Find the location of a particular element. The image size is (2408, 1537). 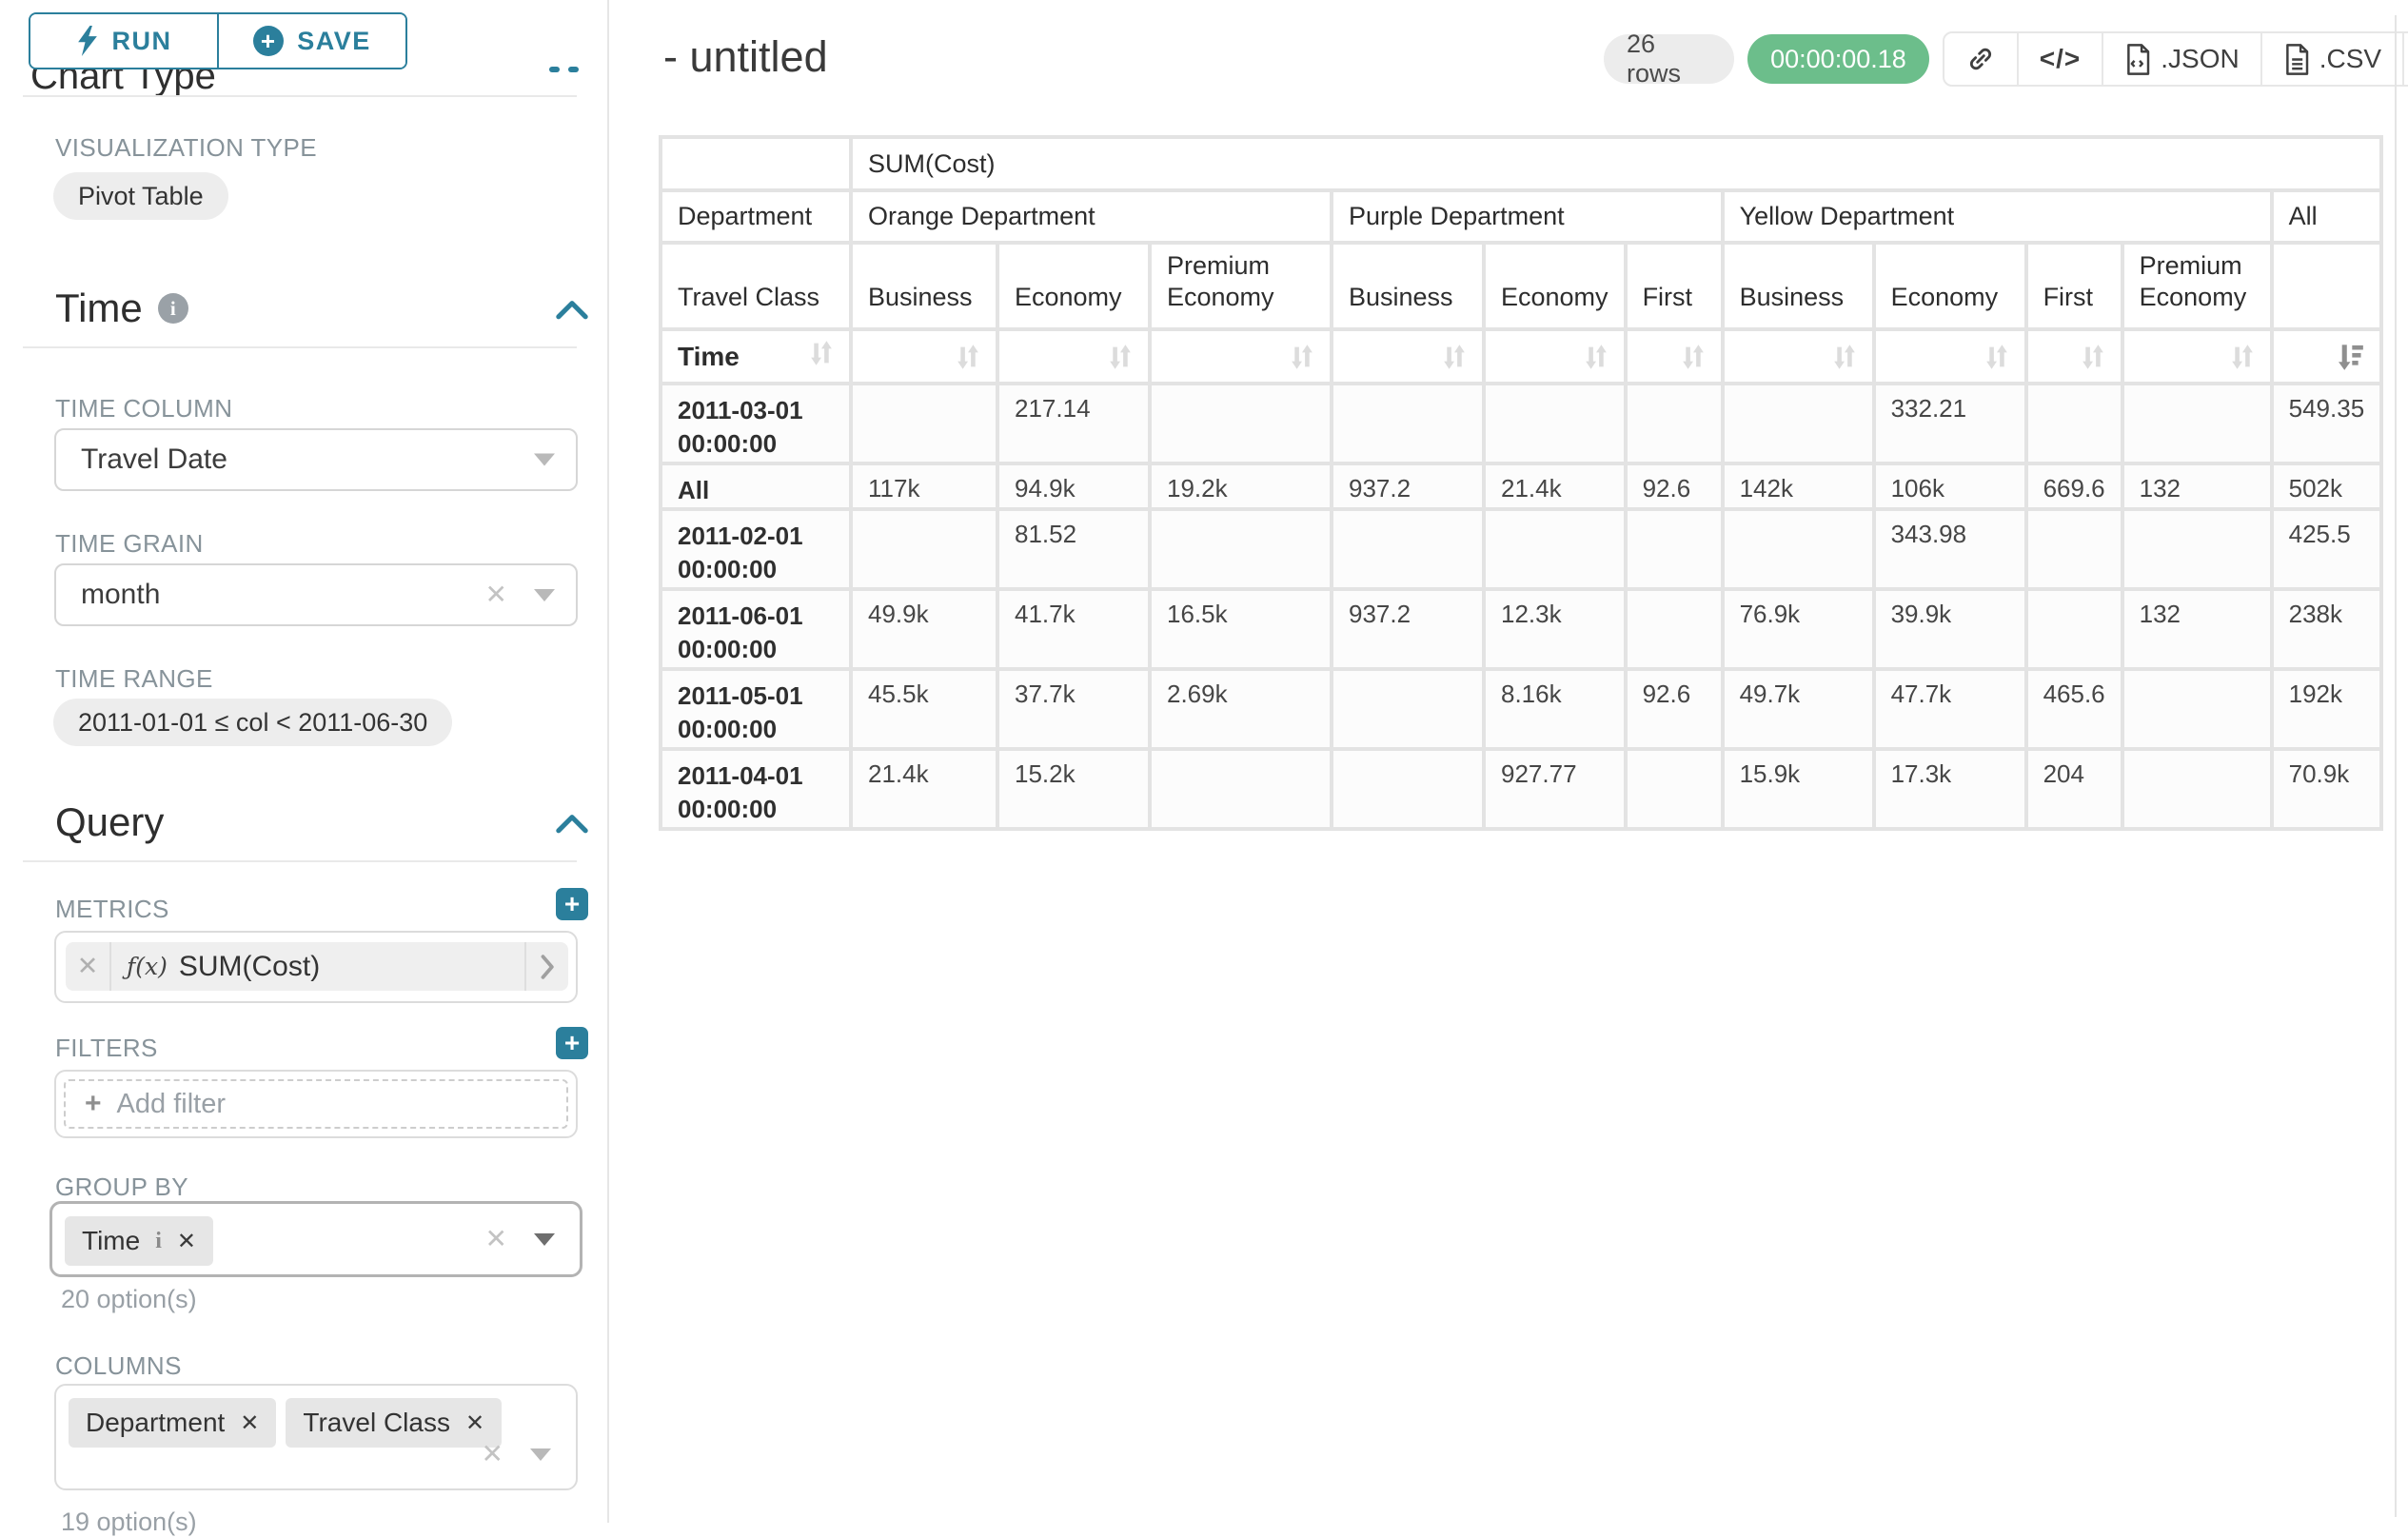

pivot-value-cell: 669.6 is located at coordinates (2073, 486).